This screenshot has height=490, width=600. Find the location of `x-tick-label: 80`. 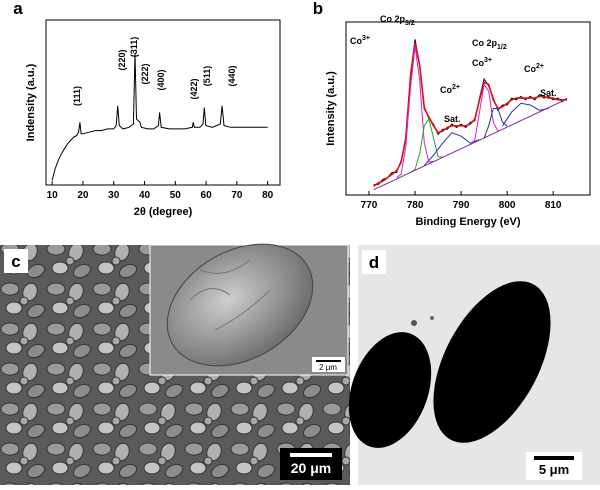

x-tick-label: 80 is located at coordinates (268, 195).